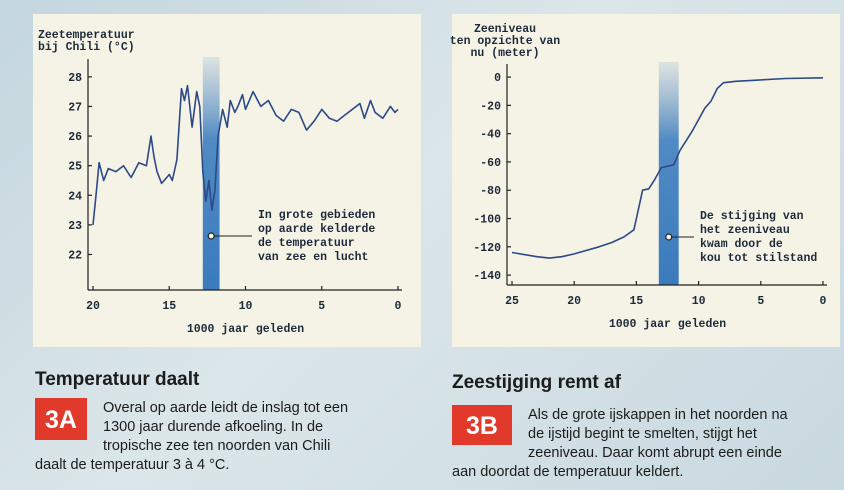 Image resolution: width=844 pixels, height=490 pixels. What do you see at coordinates (505, 41) in the screenshot?
I see `chart-title: ten opzichte van` at bounding box center [505, 41].